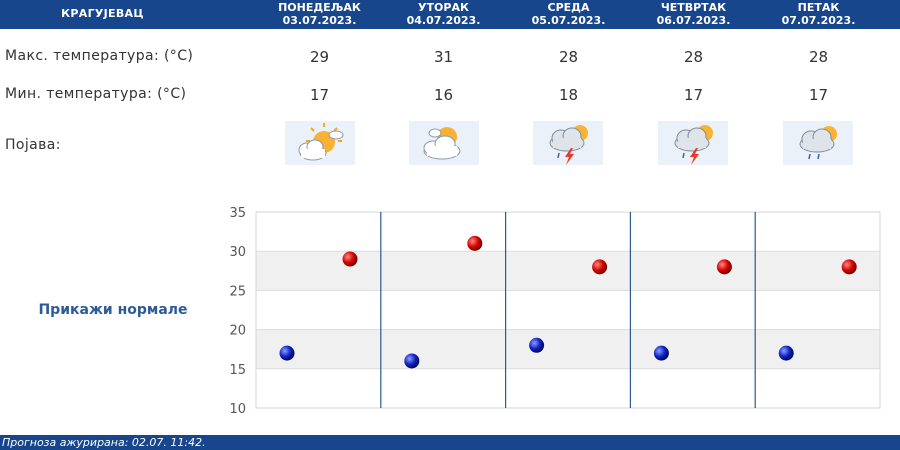 This screenshot has height=450, width=900. I want to click on min-temp-value: 18, so click(568, 95).